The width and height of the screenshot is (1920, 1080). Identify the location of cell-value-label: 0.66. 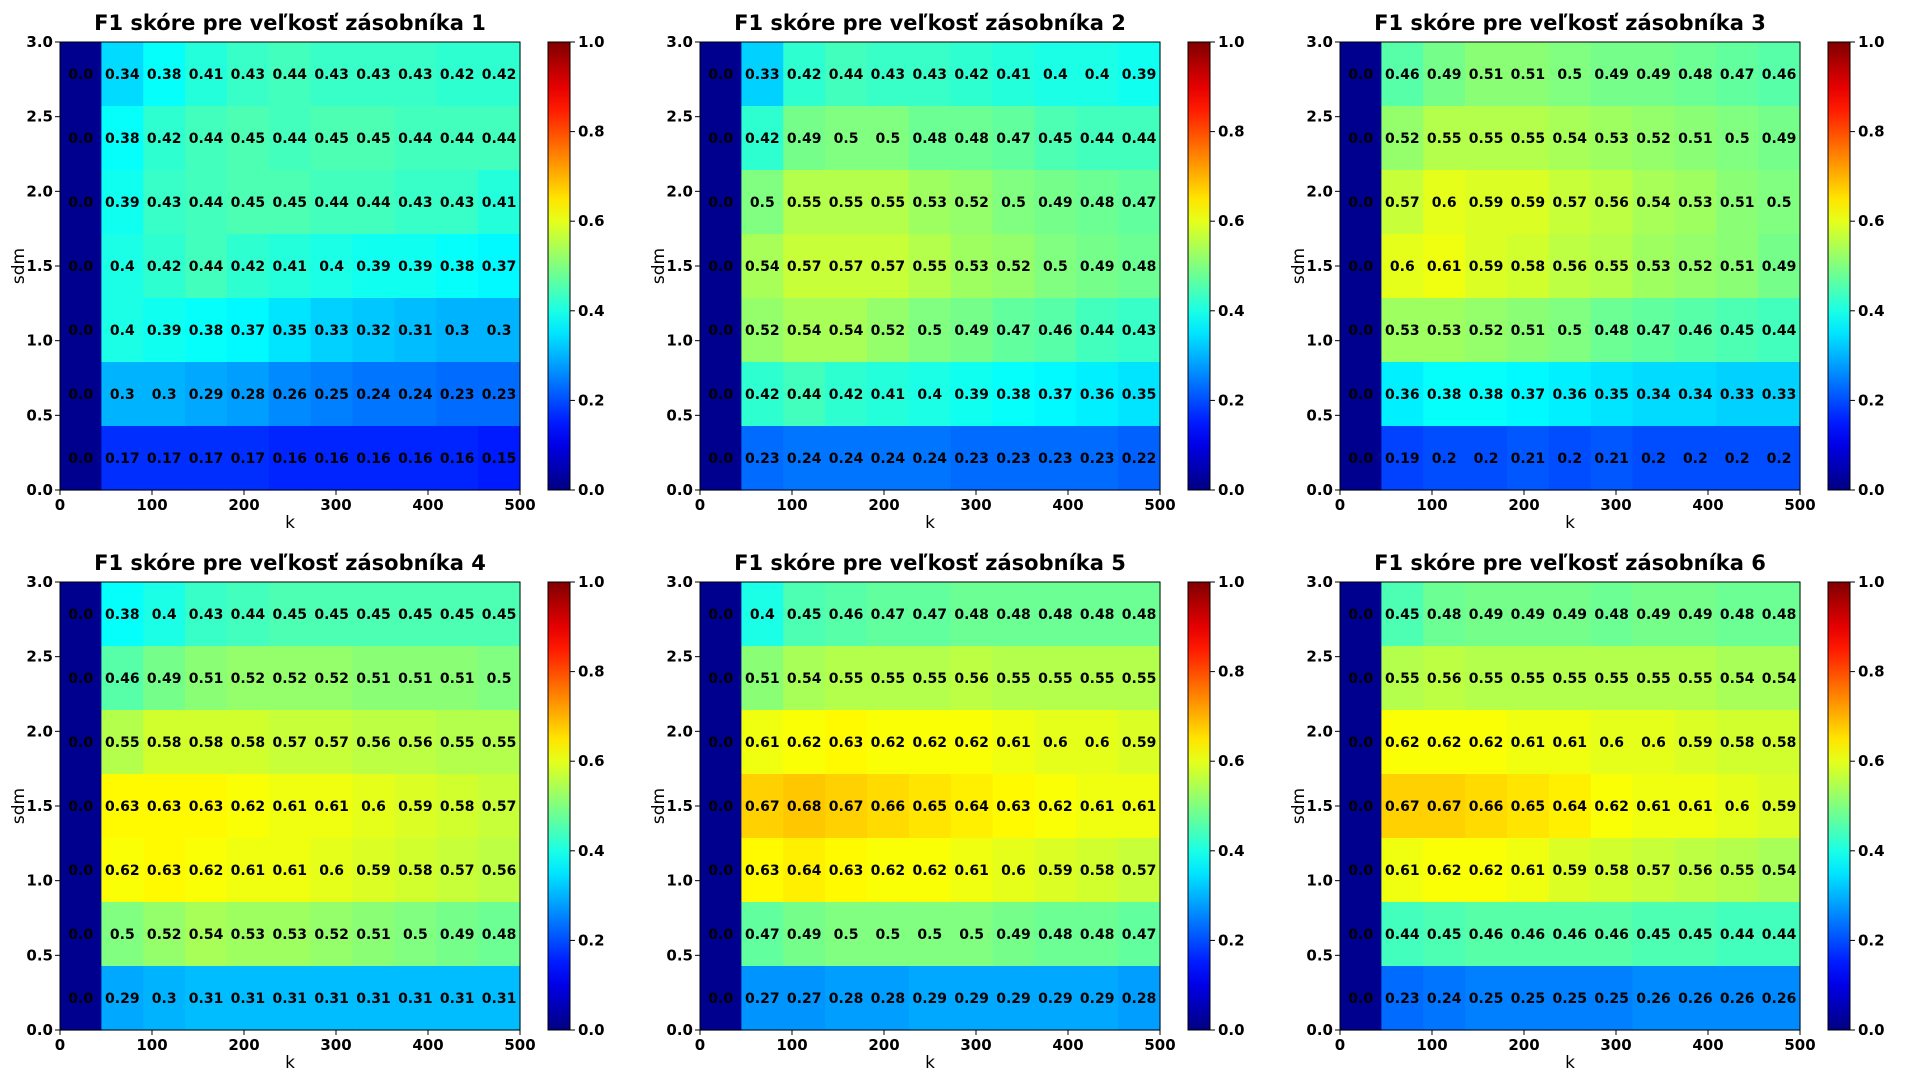
(888, 807).